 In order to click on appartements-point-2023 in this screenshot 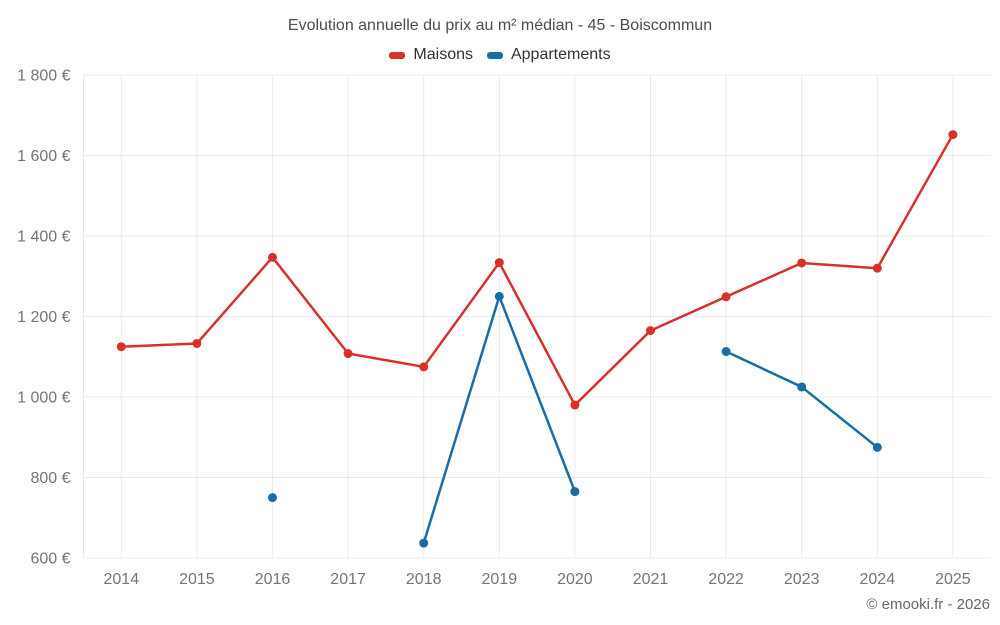, I will do `click(802, 387)`.